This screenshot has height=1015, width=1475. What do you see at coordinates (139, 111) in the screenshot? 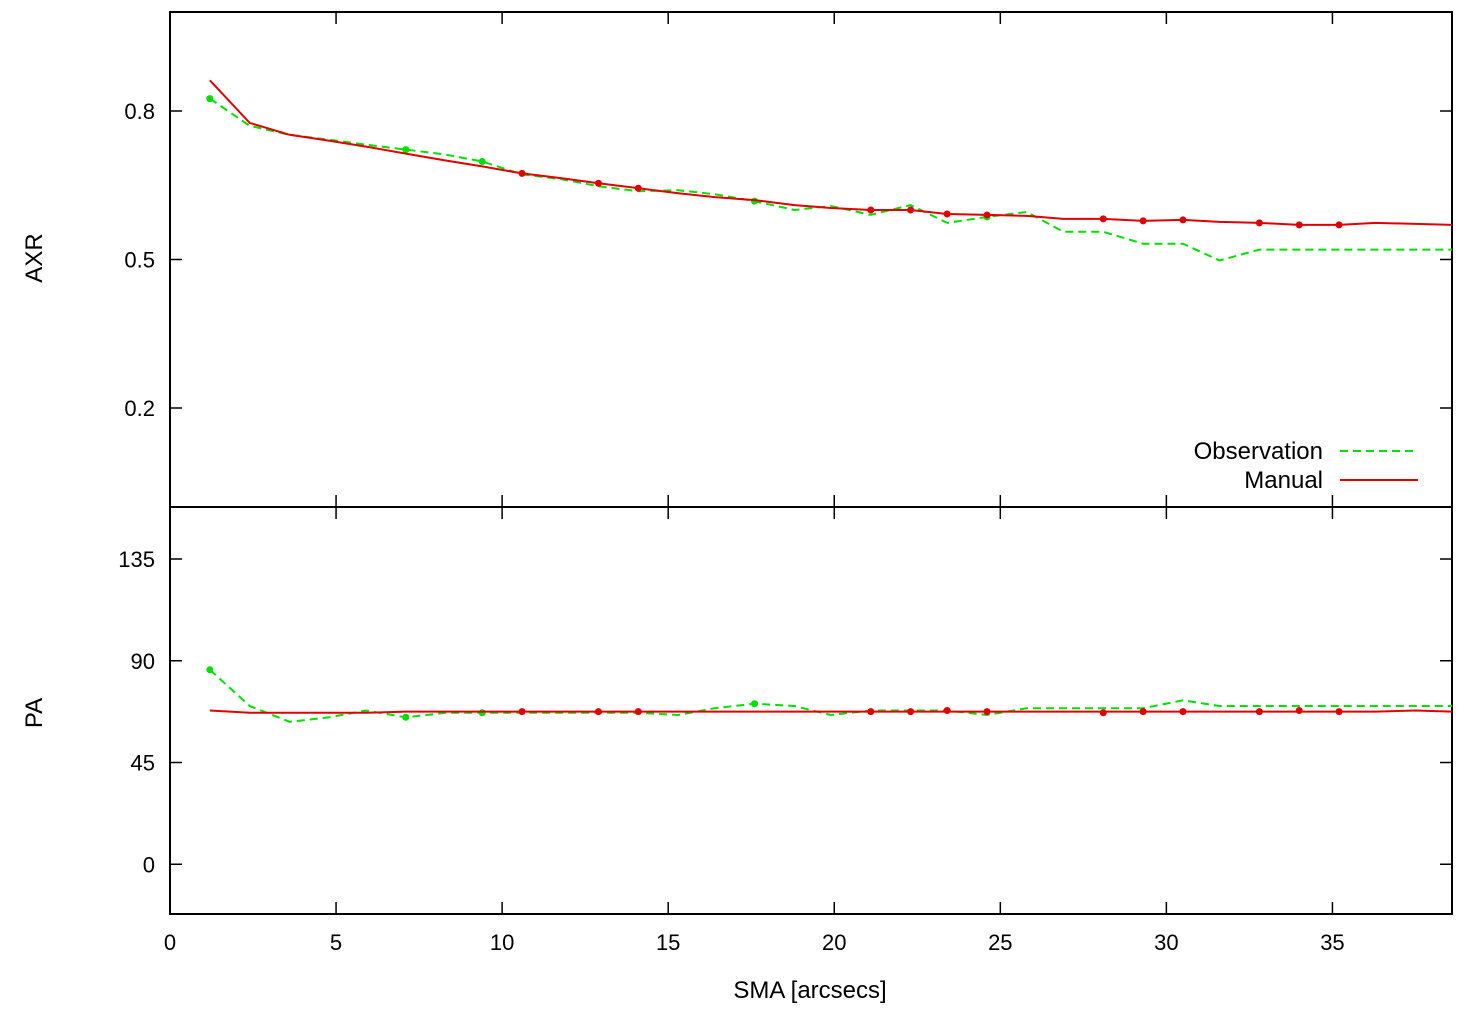
I see `axr-y-tick-label: 0.8` at bounding box center [139, 111].